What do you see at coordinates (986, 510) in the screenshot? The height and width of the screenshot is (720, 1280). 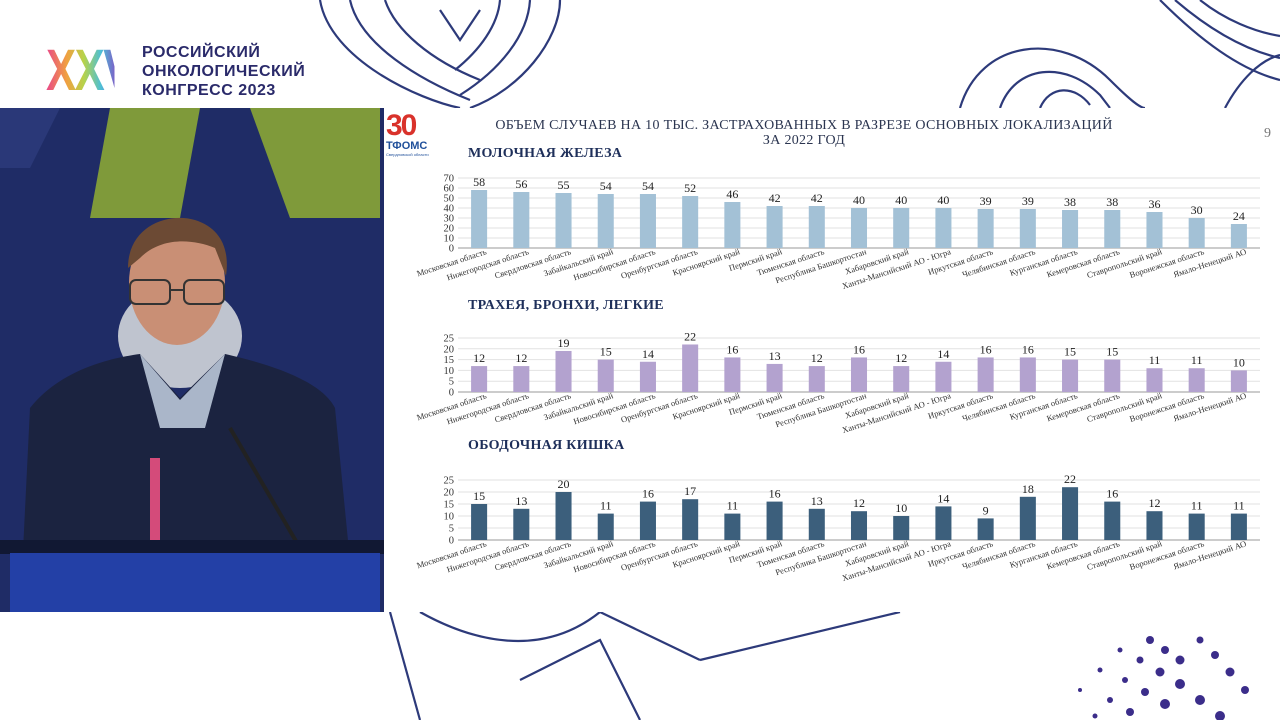 I see `data-label: 9` at bounding box center [986, 510].